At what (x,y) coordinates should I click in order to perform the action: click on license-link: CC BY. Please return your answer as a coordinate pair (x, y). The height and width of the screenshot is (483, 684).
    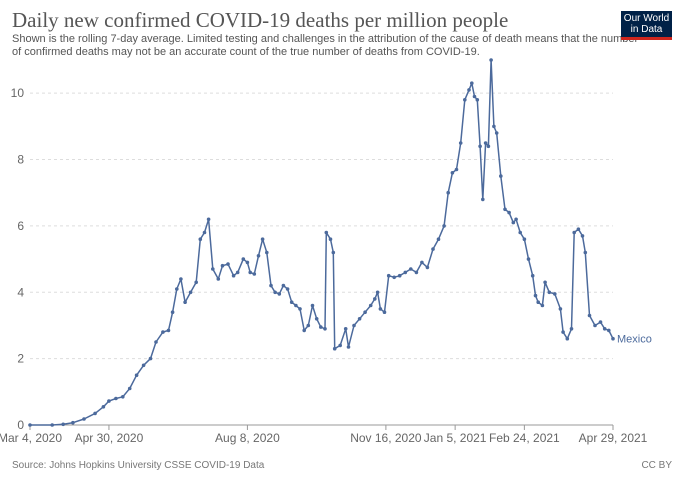
    Looking at the image, I should click on (656, 465).